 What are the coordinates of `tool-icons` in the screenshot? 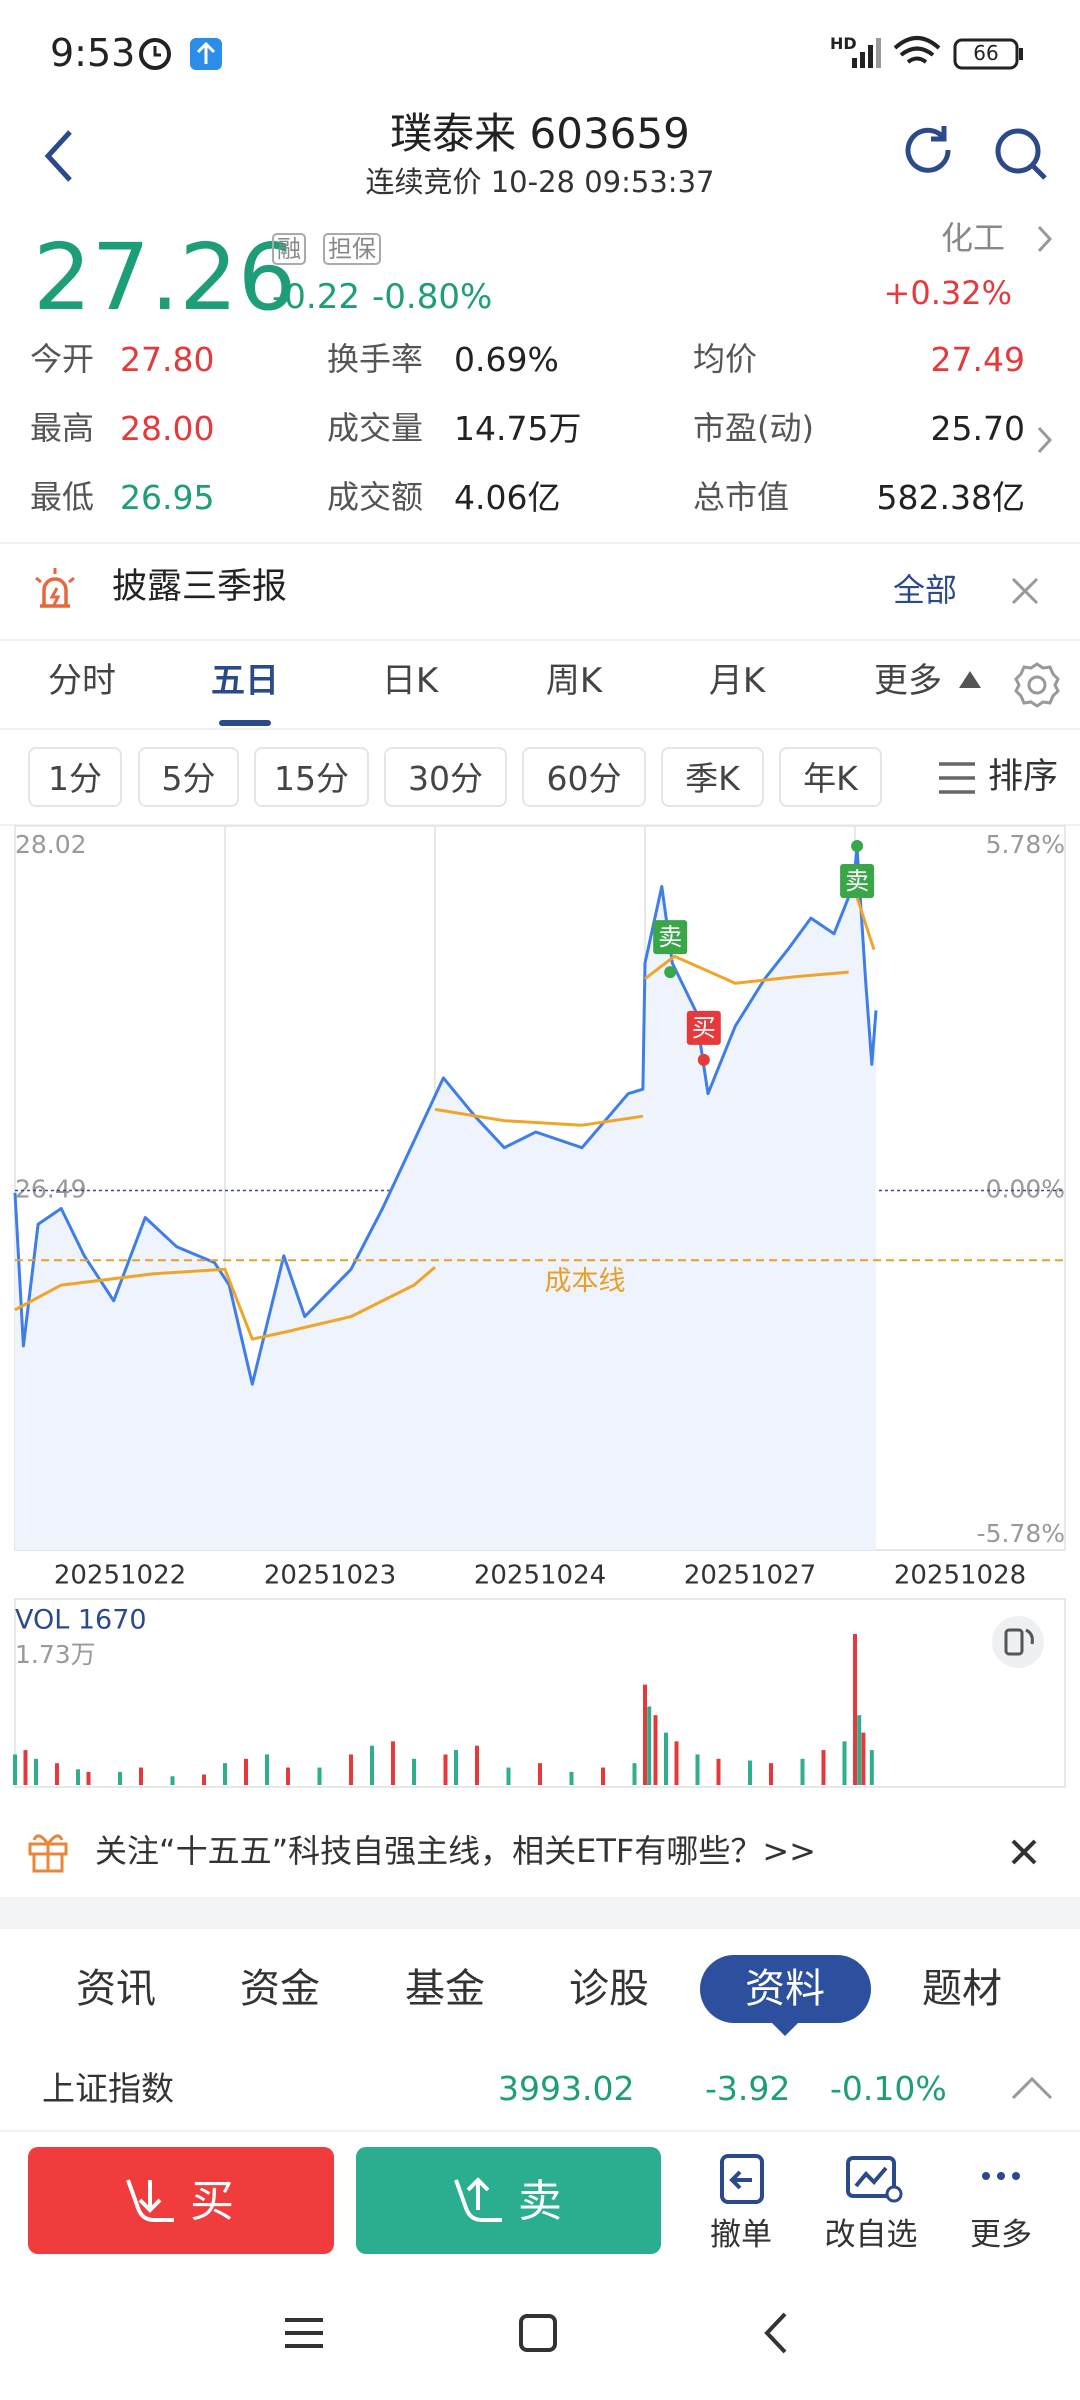 It's located at (870, 2179).